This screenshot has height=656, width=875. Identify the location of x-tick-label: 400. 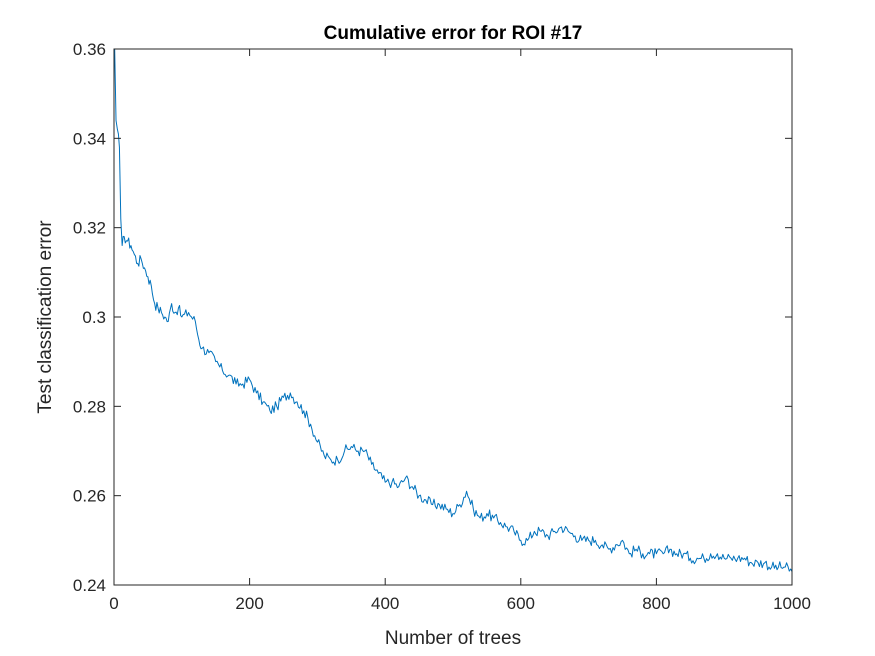
(385, 603).